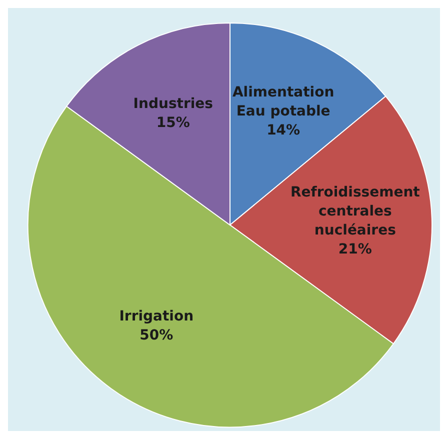 This screenshot has width=448, height=439. What do you see at coordinates (283, 102) in the screenshot?
I see `slice-label: Alimentation Eau potable` at bounding box center [283, 102].